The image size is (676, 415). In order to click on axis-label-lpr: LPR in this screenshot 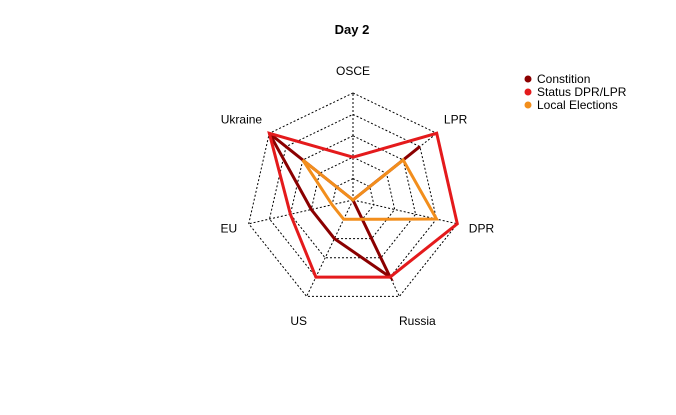, I will do `click(456, 120)`.